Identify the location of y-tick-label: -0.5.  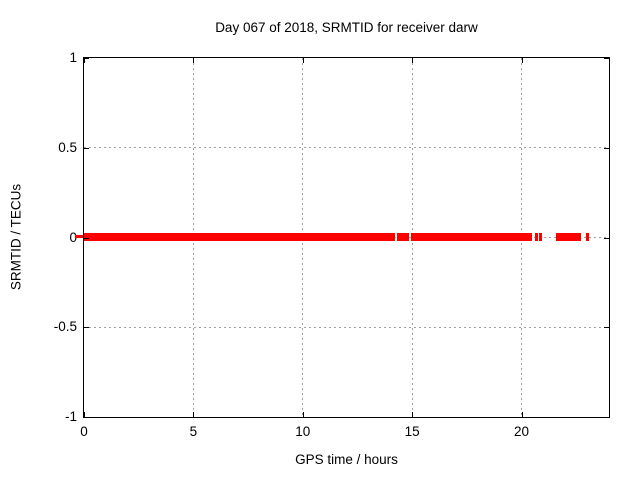
(65, 327).